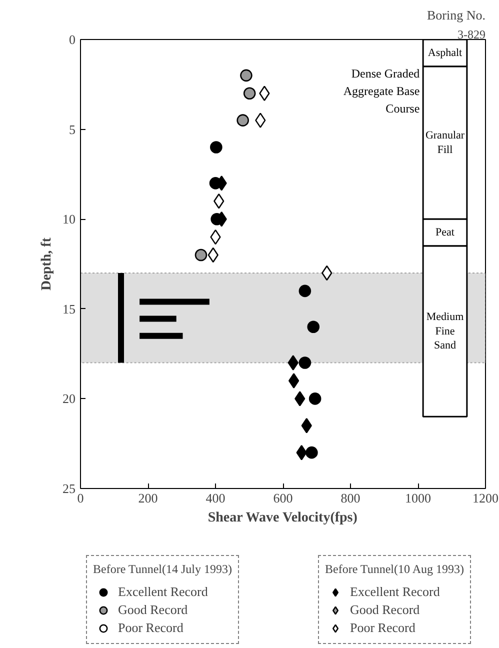 Image resolution: width=499 pixels, height=648 pixels. I want to click on y-tick-label: 5, so click(72, 129).